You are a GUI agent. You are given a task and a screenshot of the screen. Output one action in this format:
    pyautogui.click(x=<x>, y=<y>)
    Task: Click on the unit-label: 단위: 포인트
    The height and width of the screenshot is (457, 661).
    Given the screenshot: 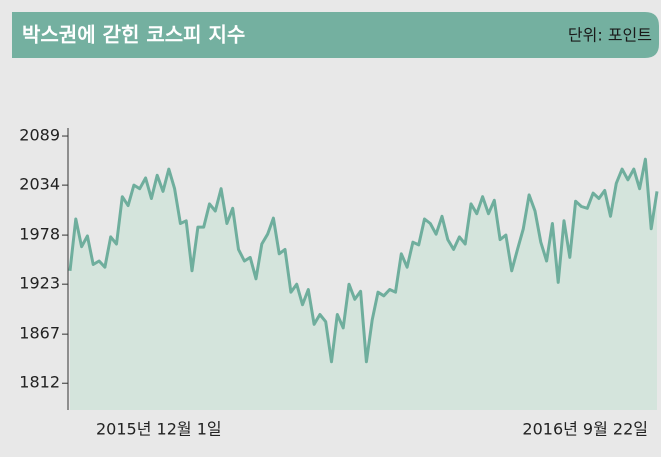 What is the action you would take?
    pyautogui.click(x=610, y=35)
    